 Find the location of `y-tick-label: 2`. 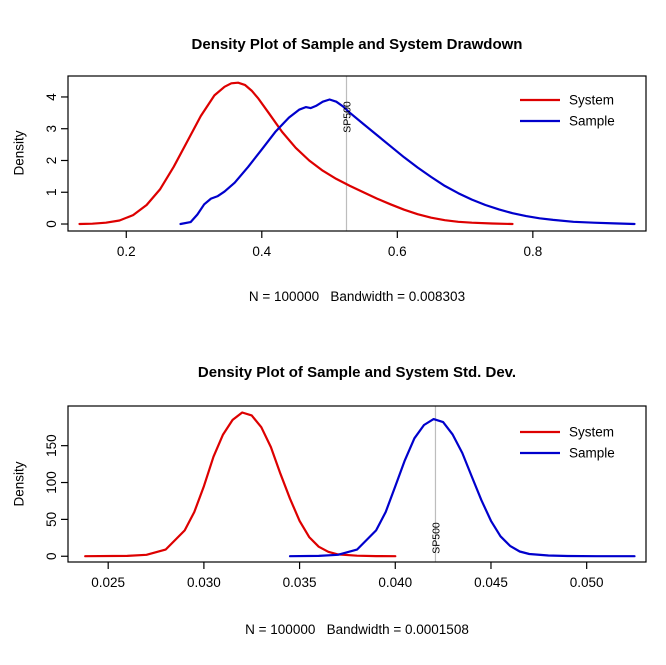

y-tick-label: 2 is located at coordinates (51, 161).